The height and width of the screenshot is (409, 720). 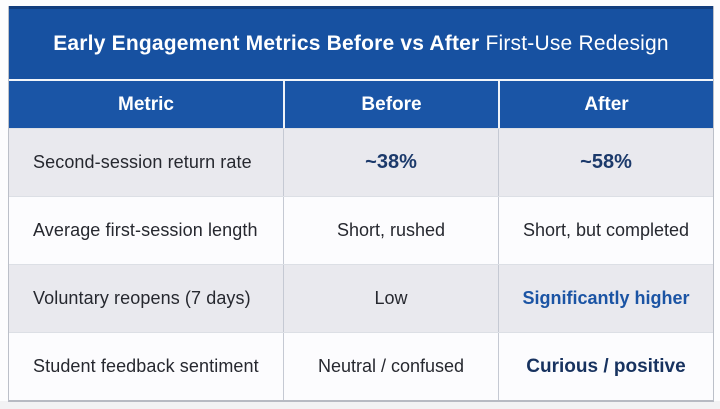 What do you see at coordinates (605, 230) in the screenshot?
I see `after-value: Short, but completed` at bounding box center [605, 230].